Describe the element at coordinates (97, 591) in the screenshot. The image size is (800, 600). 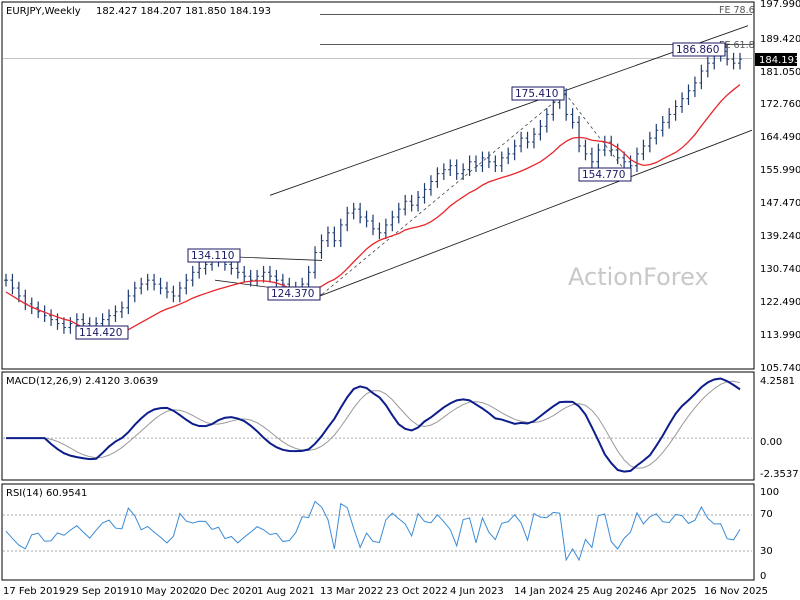
I see `x-tick: 29 Sep 2019` at that location.